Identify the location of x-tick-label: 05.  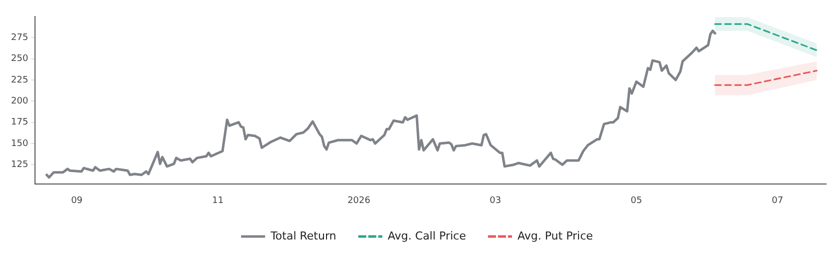
(636, 201).